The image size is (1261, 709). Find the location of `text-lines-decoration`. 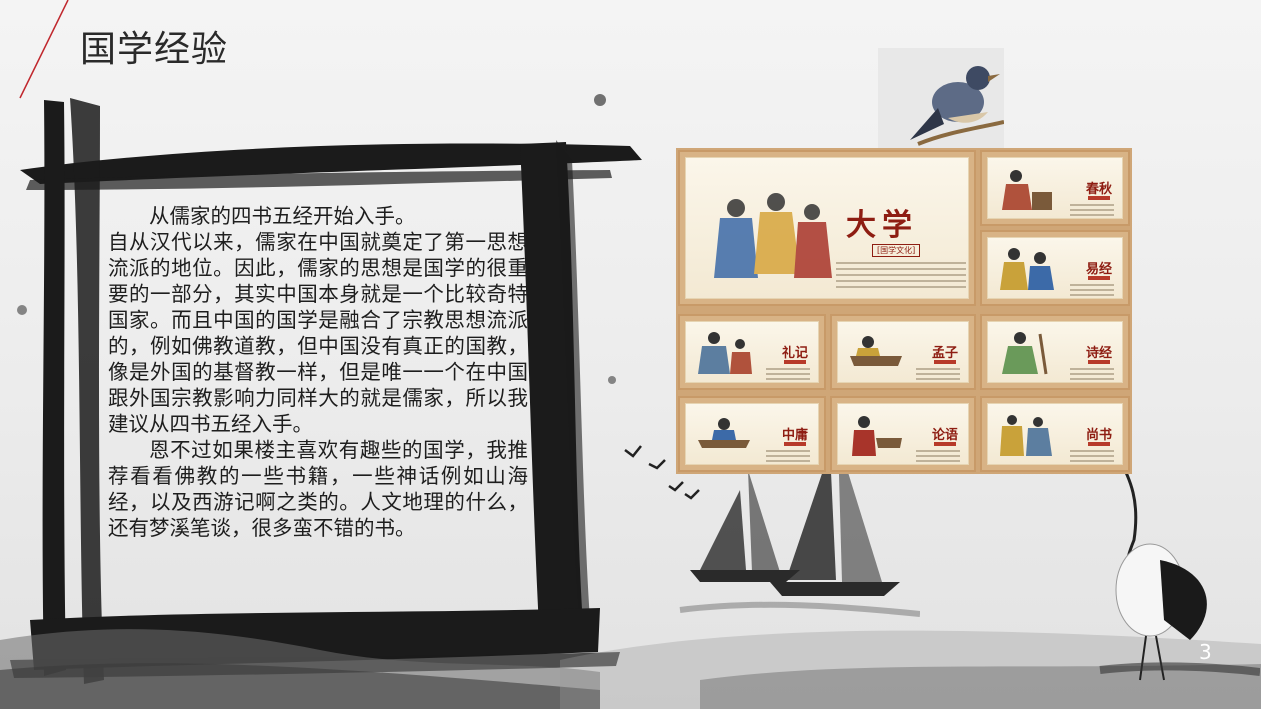

text-lines-decoration is located at coordinates (901, 277).